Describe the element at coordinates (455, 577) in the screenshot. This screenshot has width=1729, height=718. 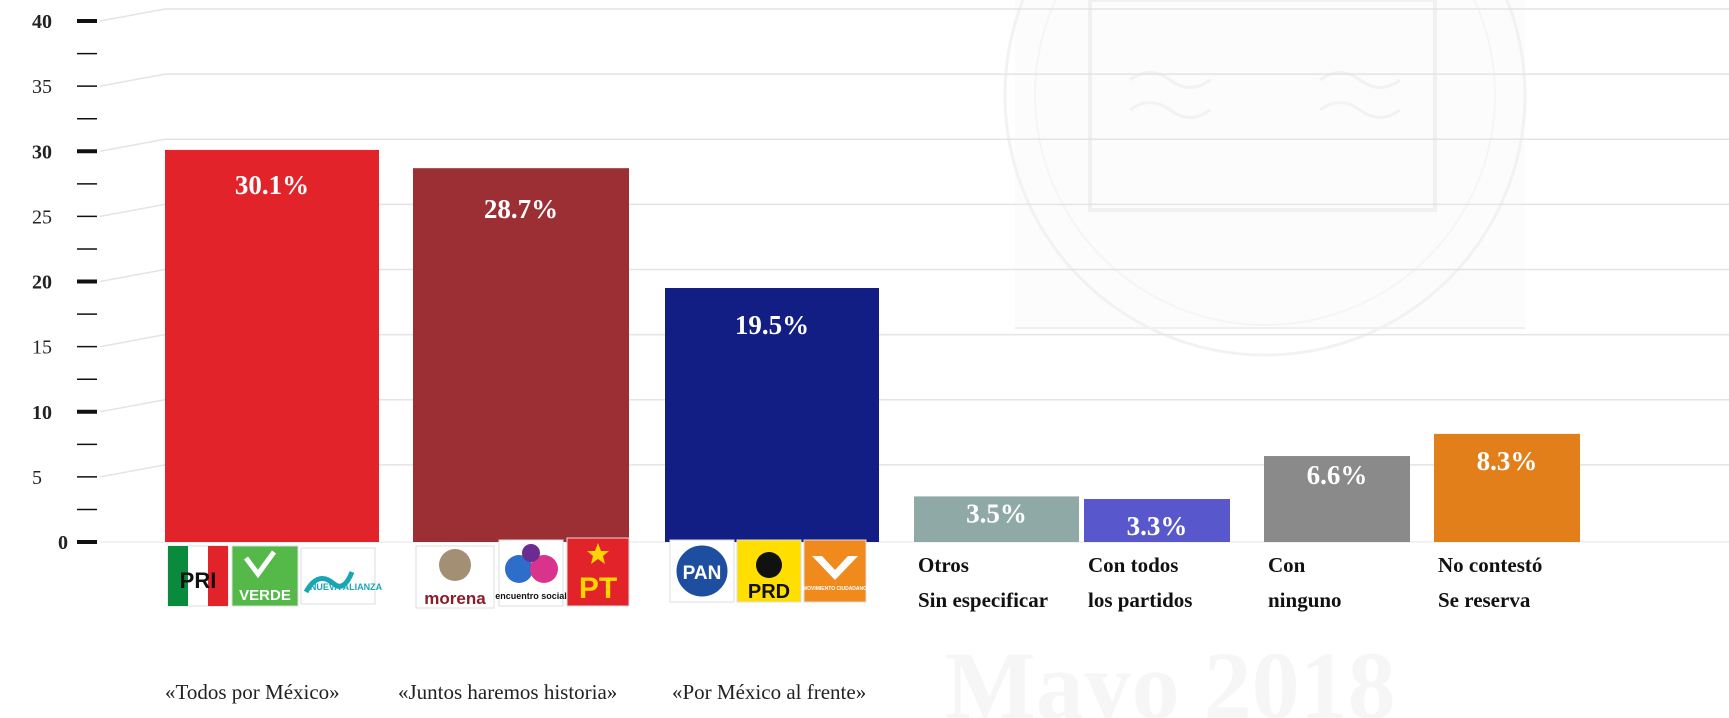
I see `morena-logo: morena` at that location.